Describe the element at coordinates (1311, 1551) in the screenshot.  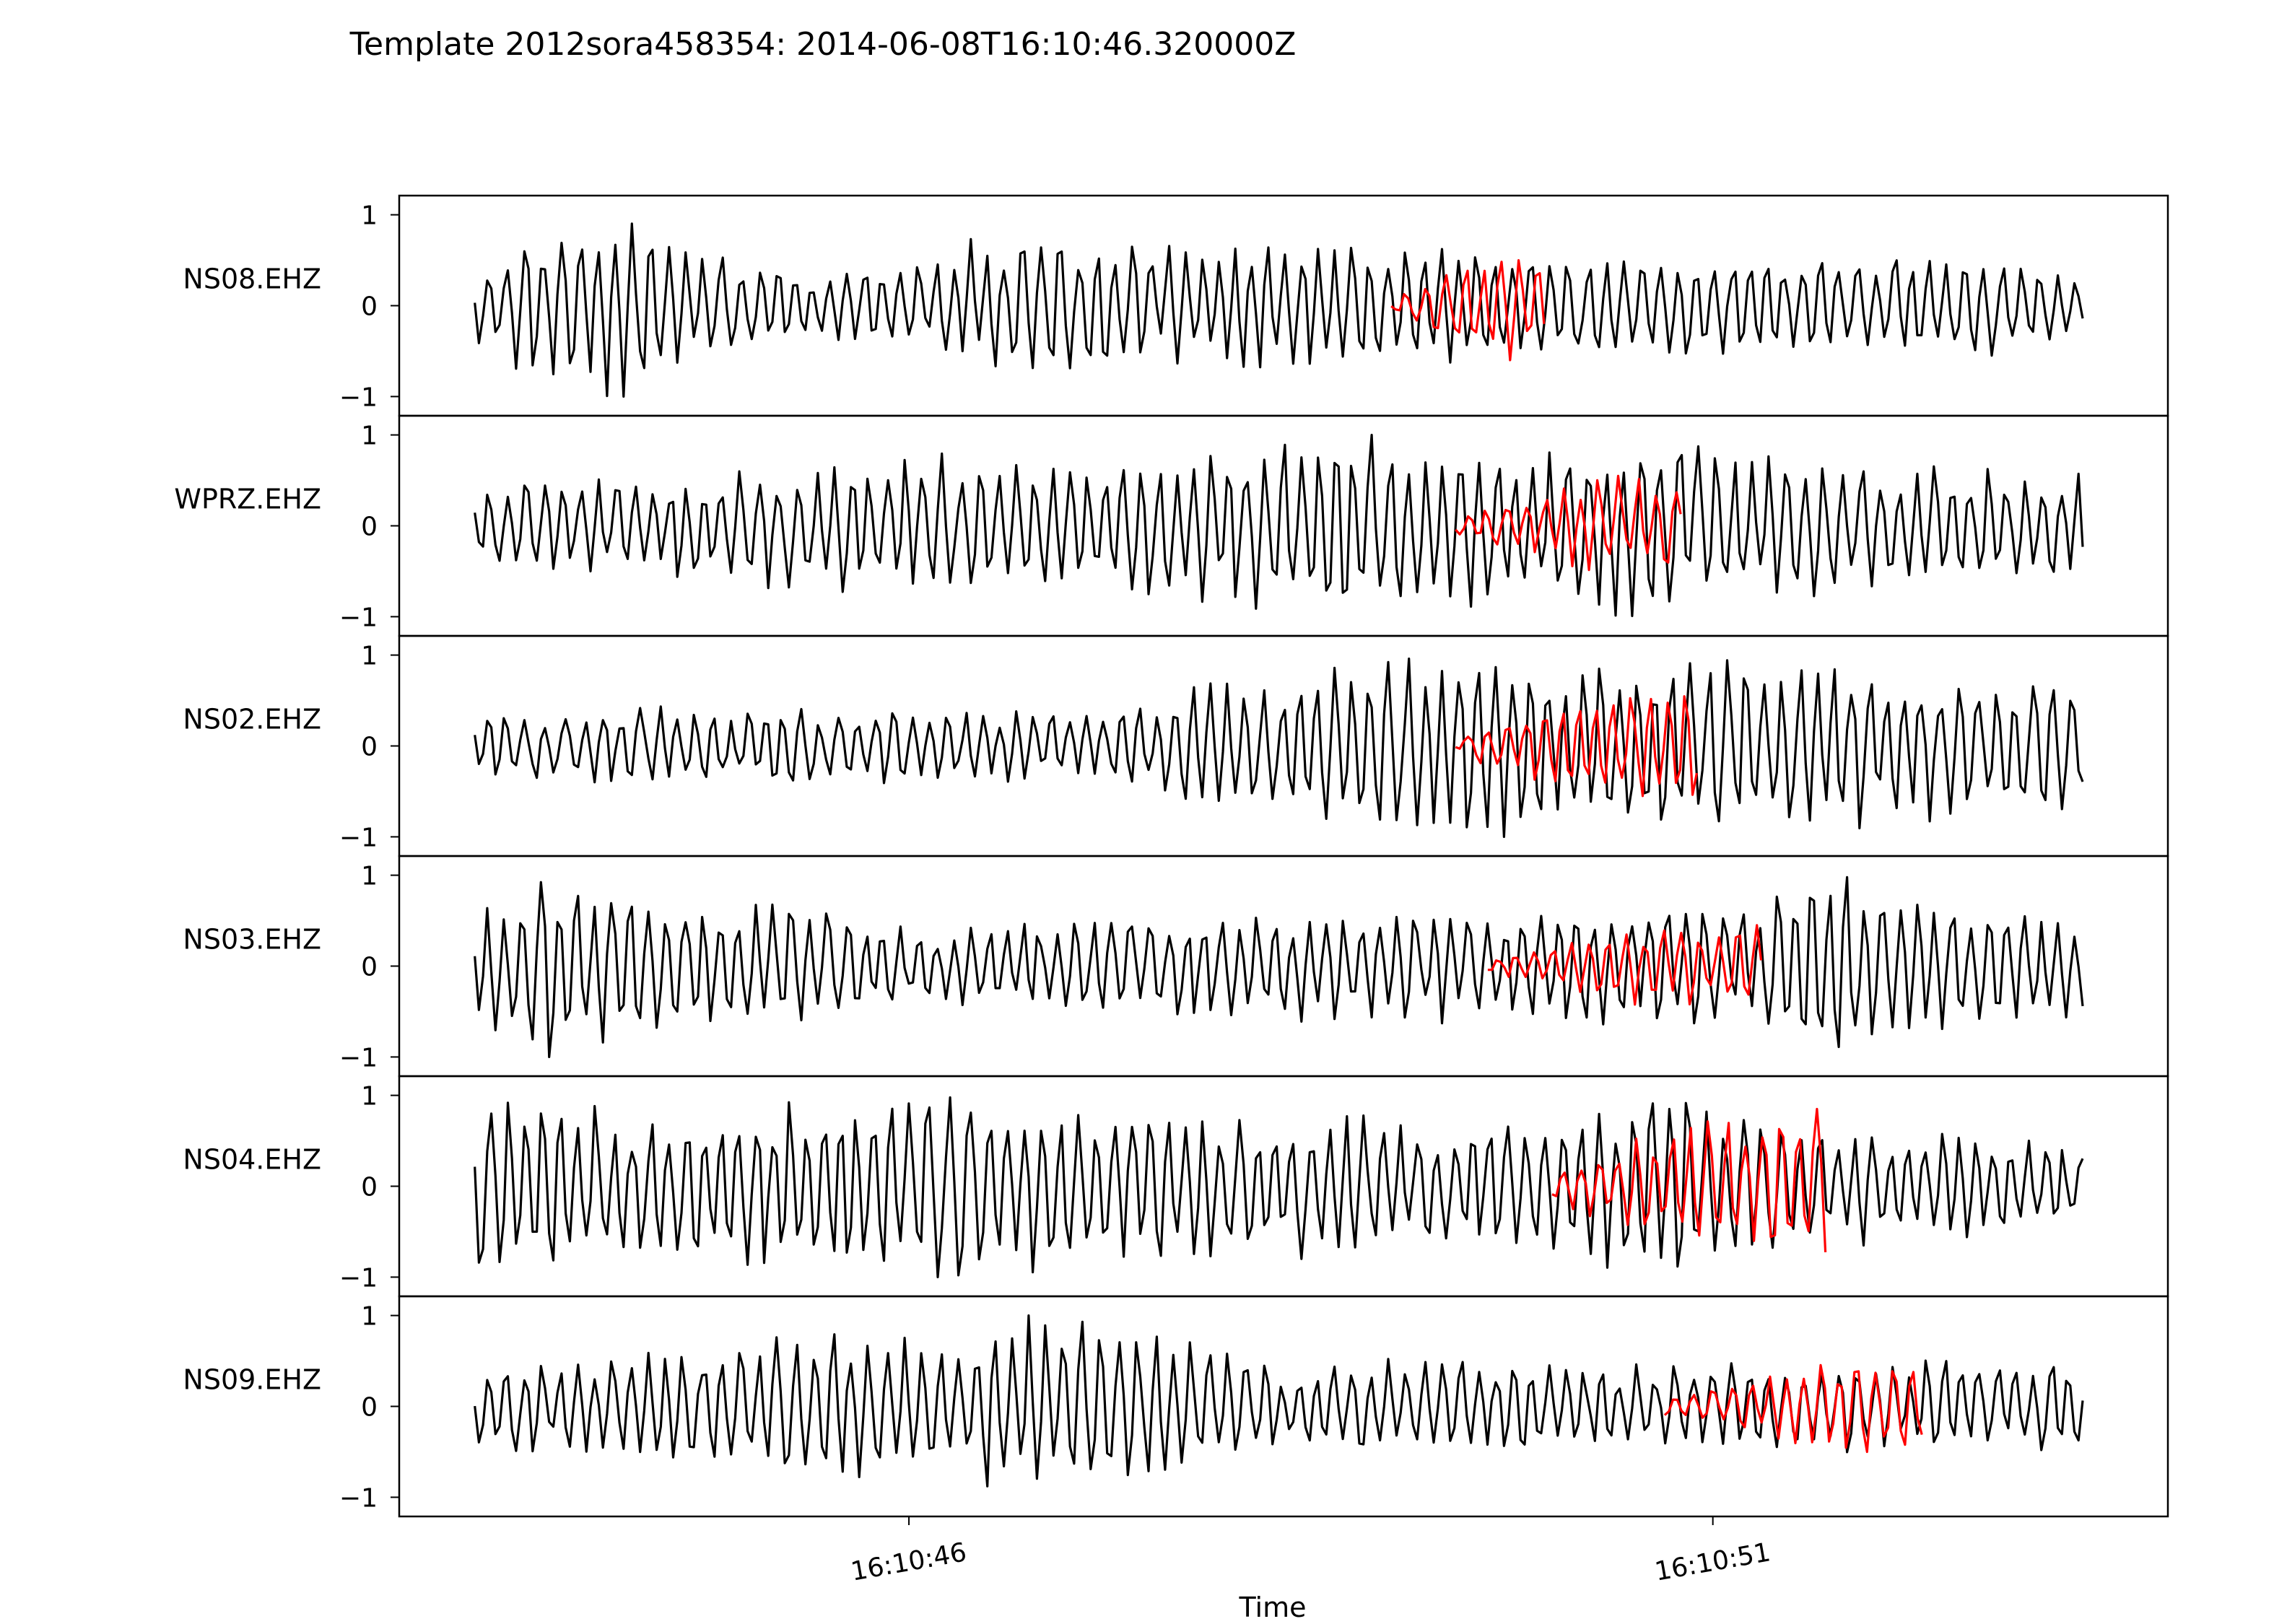
I see `x-axis: 16:10:46 16:10:51` at that location.